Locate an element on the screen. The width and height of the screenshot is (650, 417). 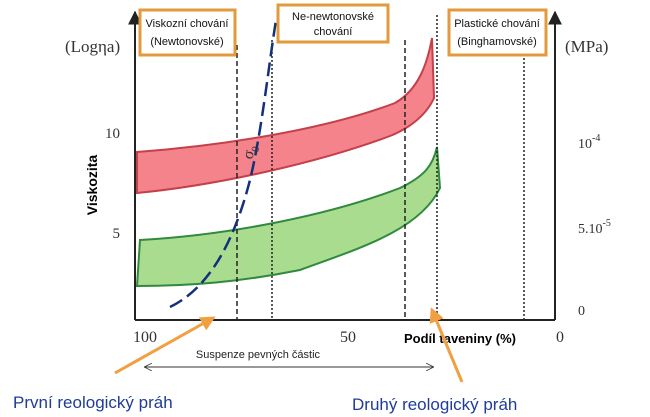
box-text: Viskozní chování is located at coordinates (187, 24).